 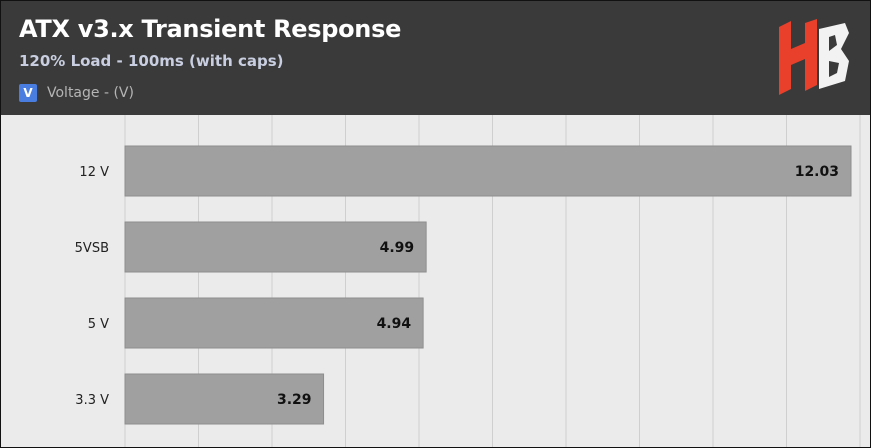 What do you see at coordinates (92, 286) in the screenshot?
I see `category-labels: 12 V 5VSB 5 V 3.3 V` at bounding box center [92, 286].